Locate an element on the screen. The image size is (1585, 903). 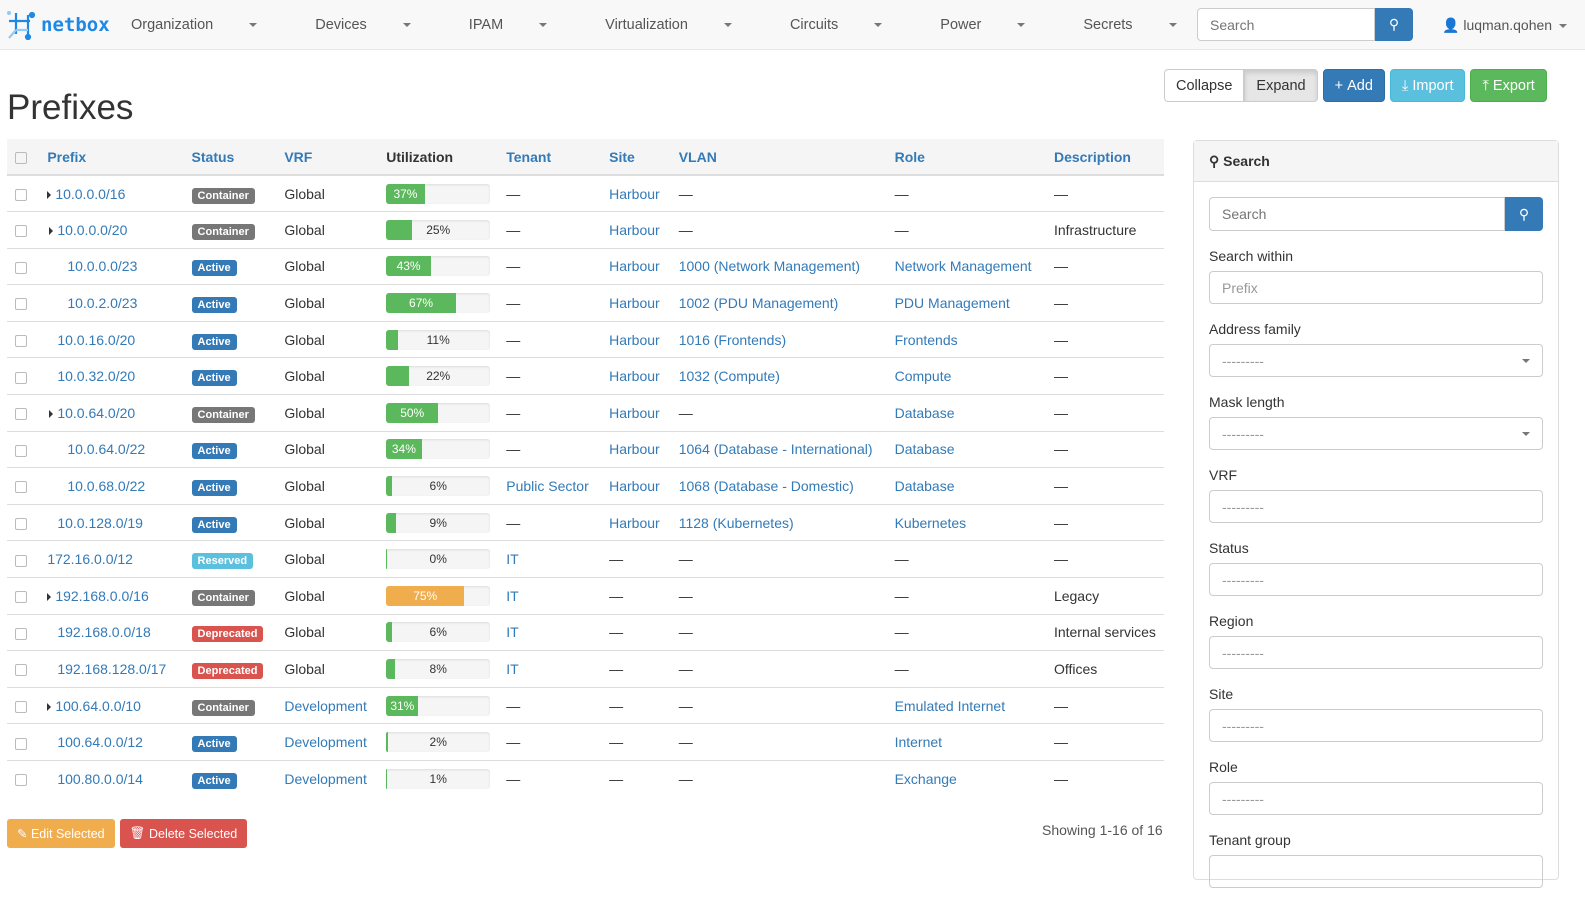
prefix-link: 10.0.68.0/22 is located at coordinates (106, 486).